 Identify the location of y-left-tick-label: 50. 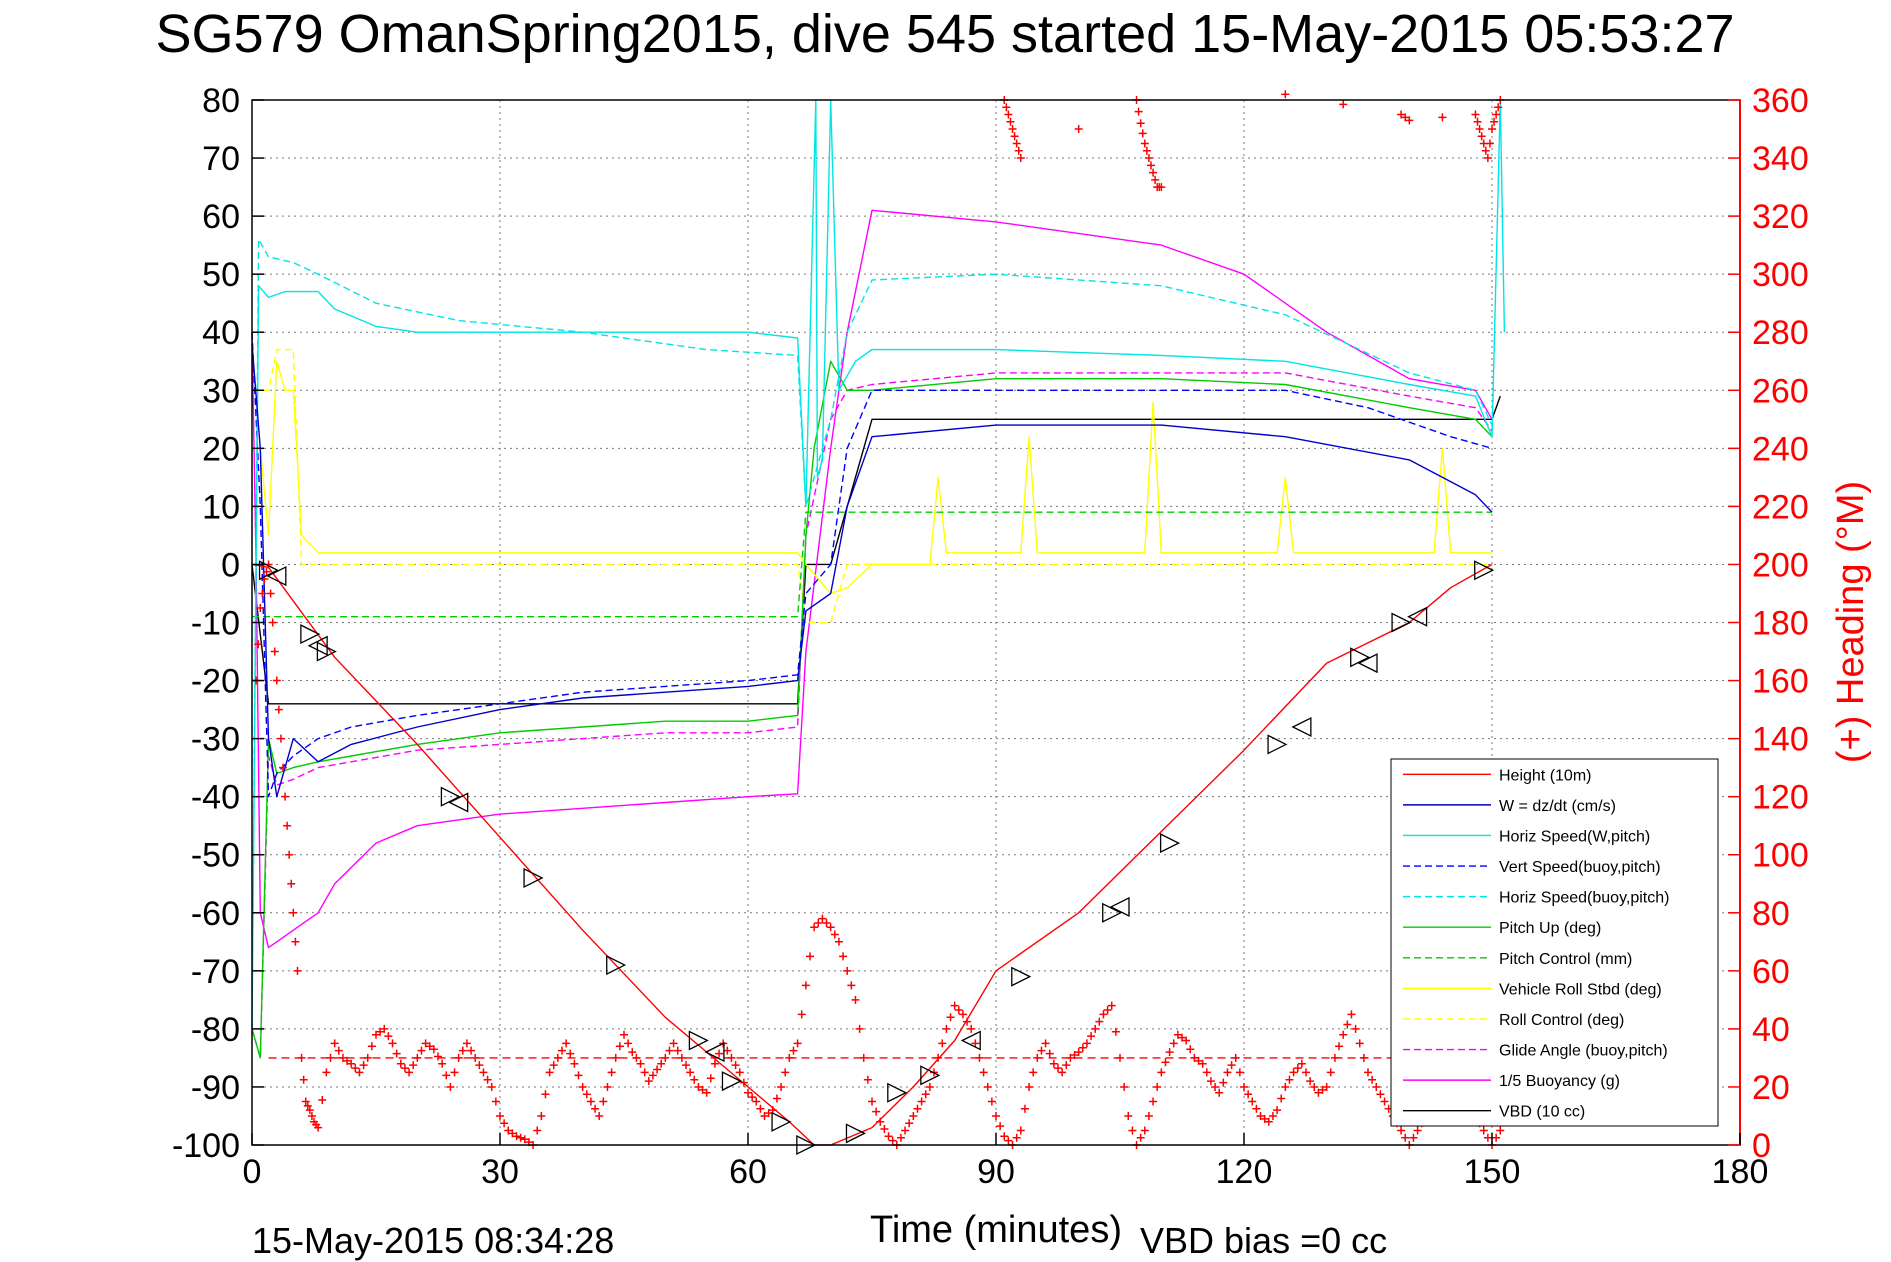
(221, 275).